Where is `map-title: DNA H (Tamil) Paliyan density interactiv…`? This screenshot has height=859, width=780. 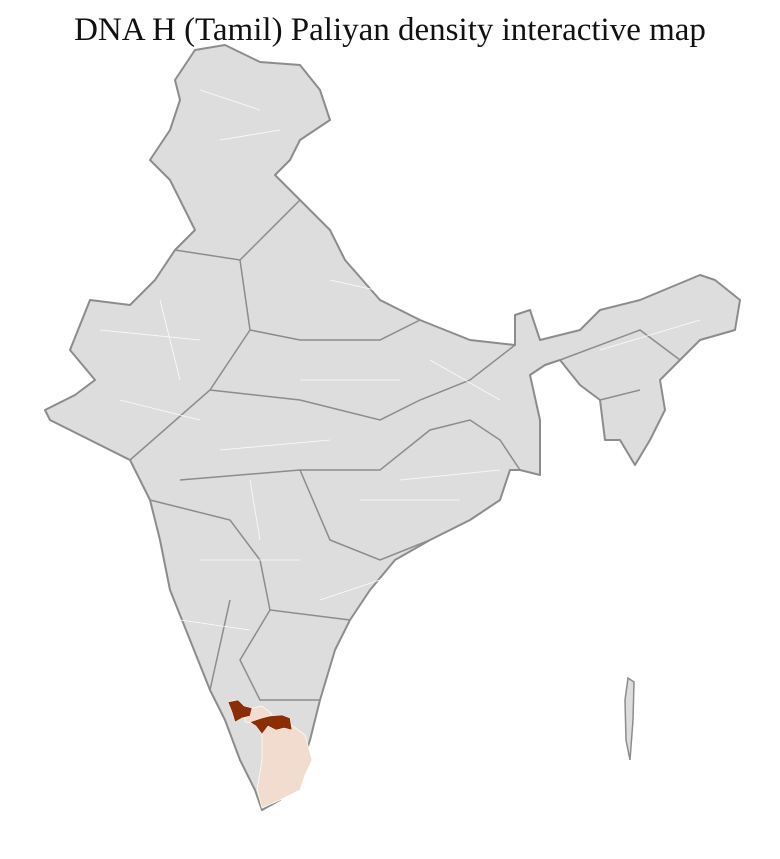
map-title: DNA H (Tamil) Paliyan density interactiv… is located at coordinates (390, 30).